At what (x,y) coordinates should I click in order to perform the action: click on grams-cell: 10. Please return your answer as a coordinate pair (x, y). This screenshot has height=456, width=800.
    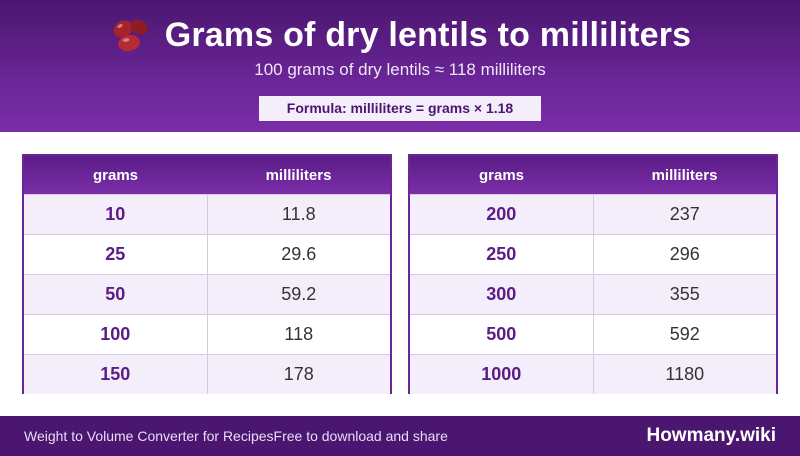
    Looking at the image, I should click on (116, 214).